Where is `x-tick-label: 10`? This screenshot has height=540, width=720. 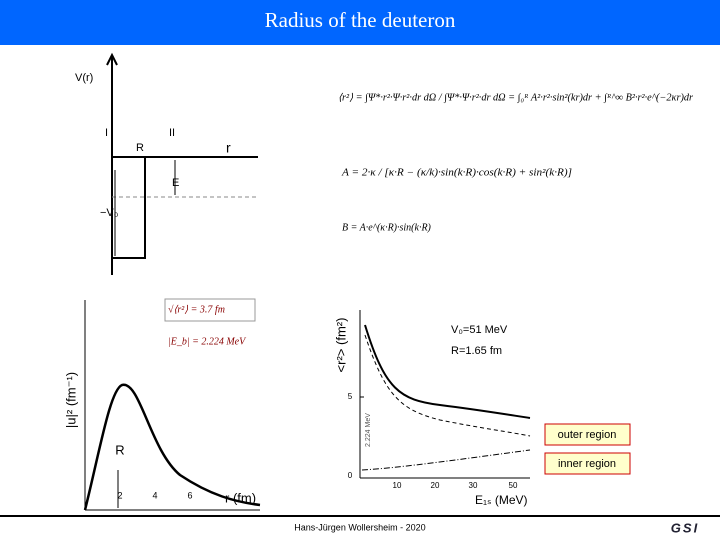
x-tick-label: 10 is located at coordinates (397, 485).